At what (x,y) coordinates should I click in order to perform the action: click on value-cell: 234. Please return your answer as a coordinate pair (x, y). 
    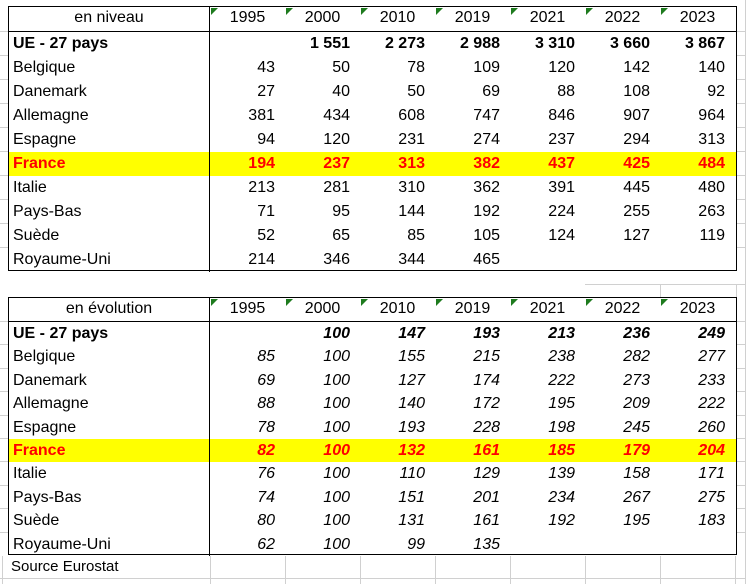
    Looking at the image, I should click on (561, 497).